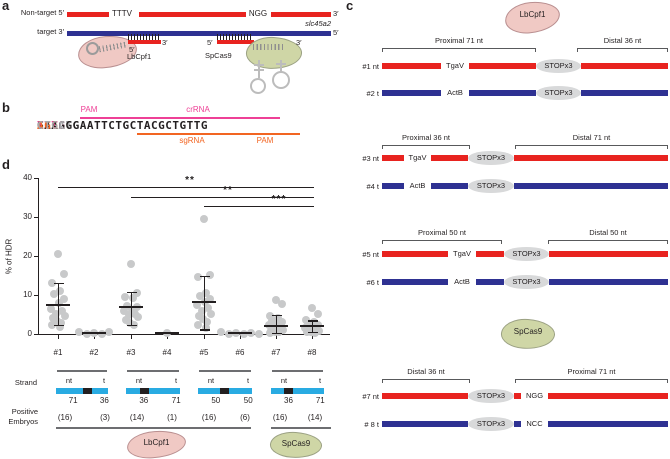  Describe the element at coordinates (167, 352) in the screenshot. I see `x-tick-label: #4` at that location.